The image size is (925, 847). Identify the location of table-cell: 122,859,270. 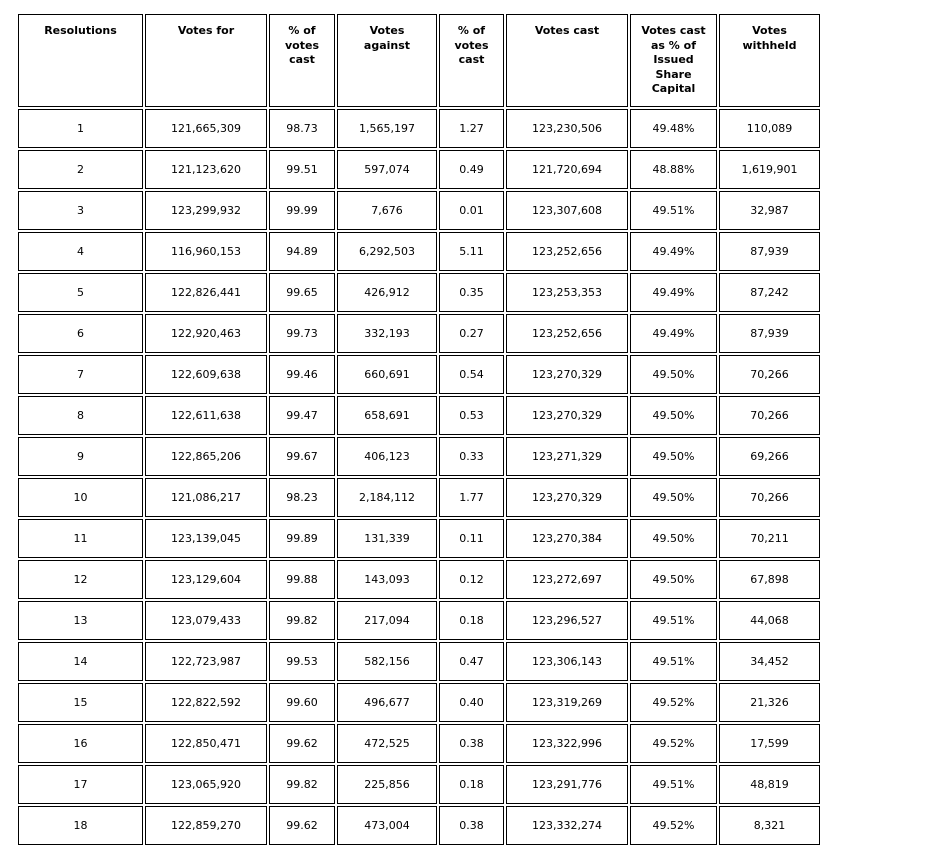
(206, 825).